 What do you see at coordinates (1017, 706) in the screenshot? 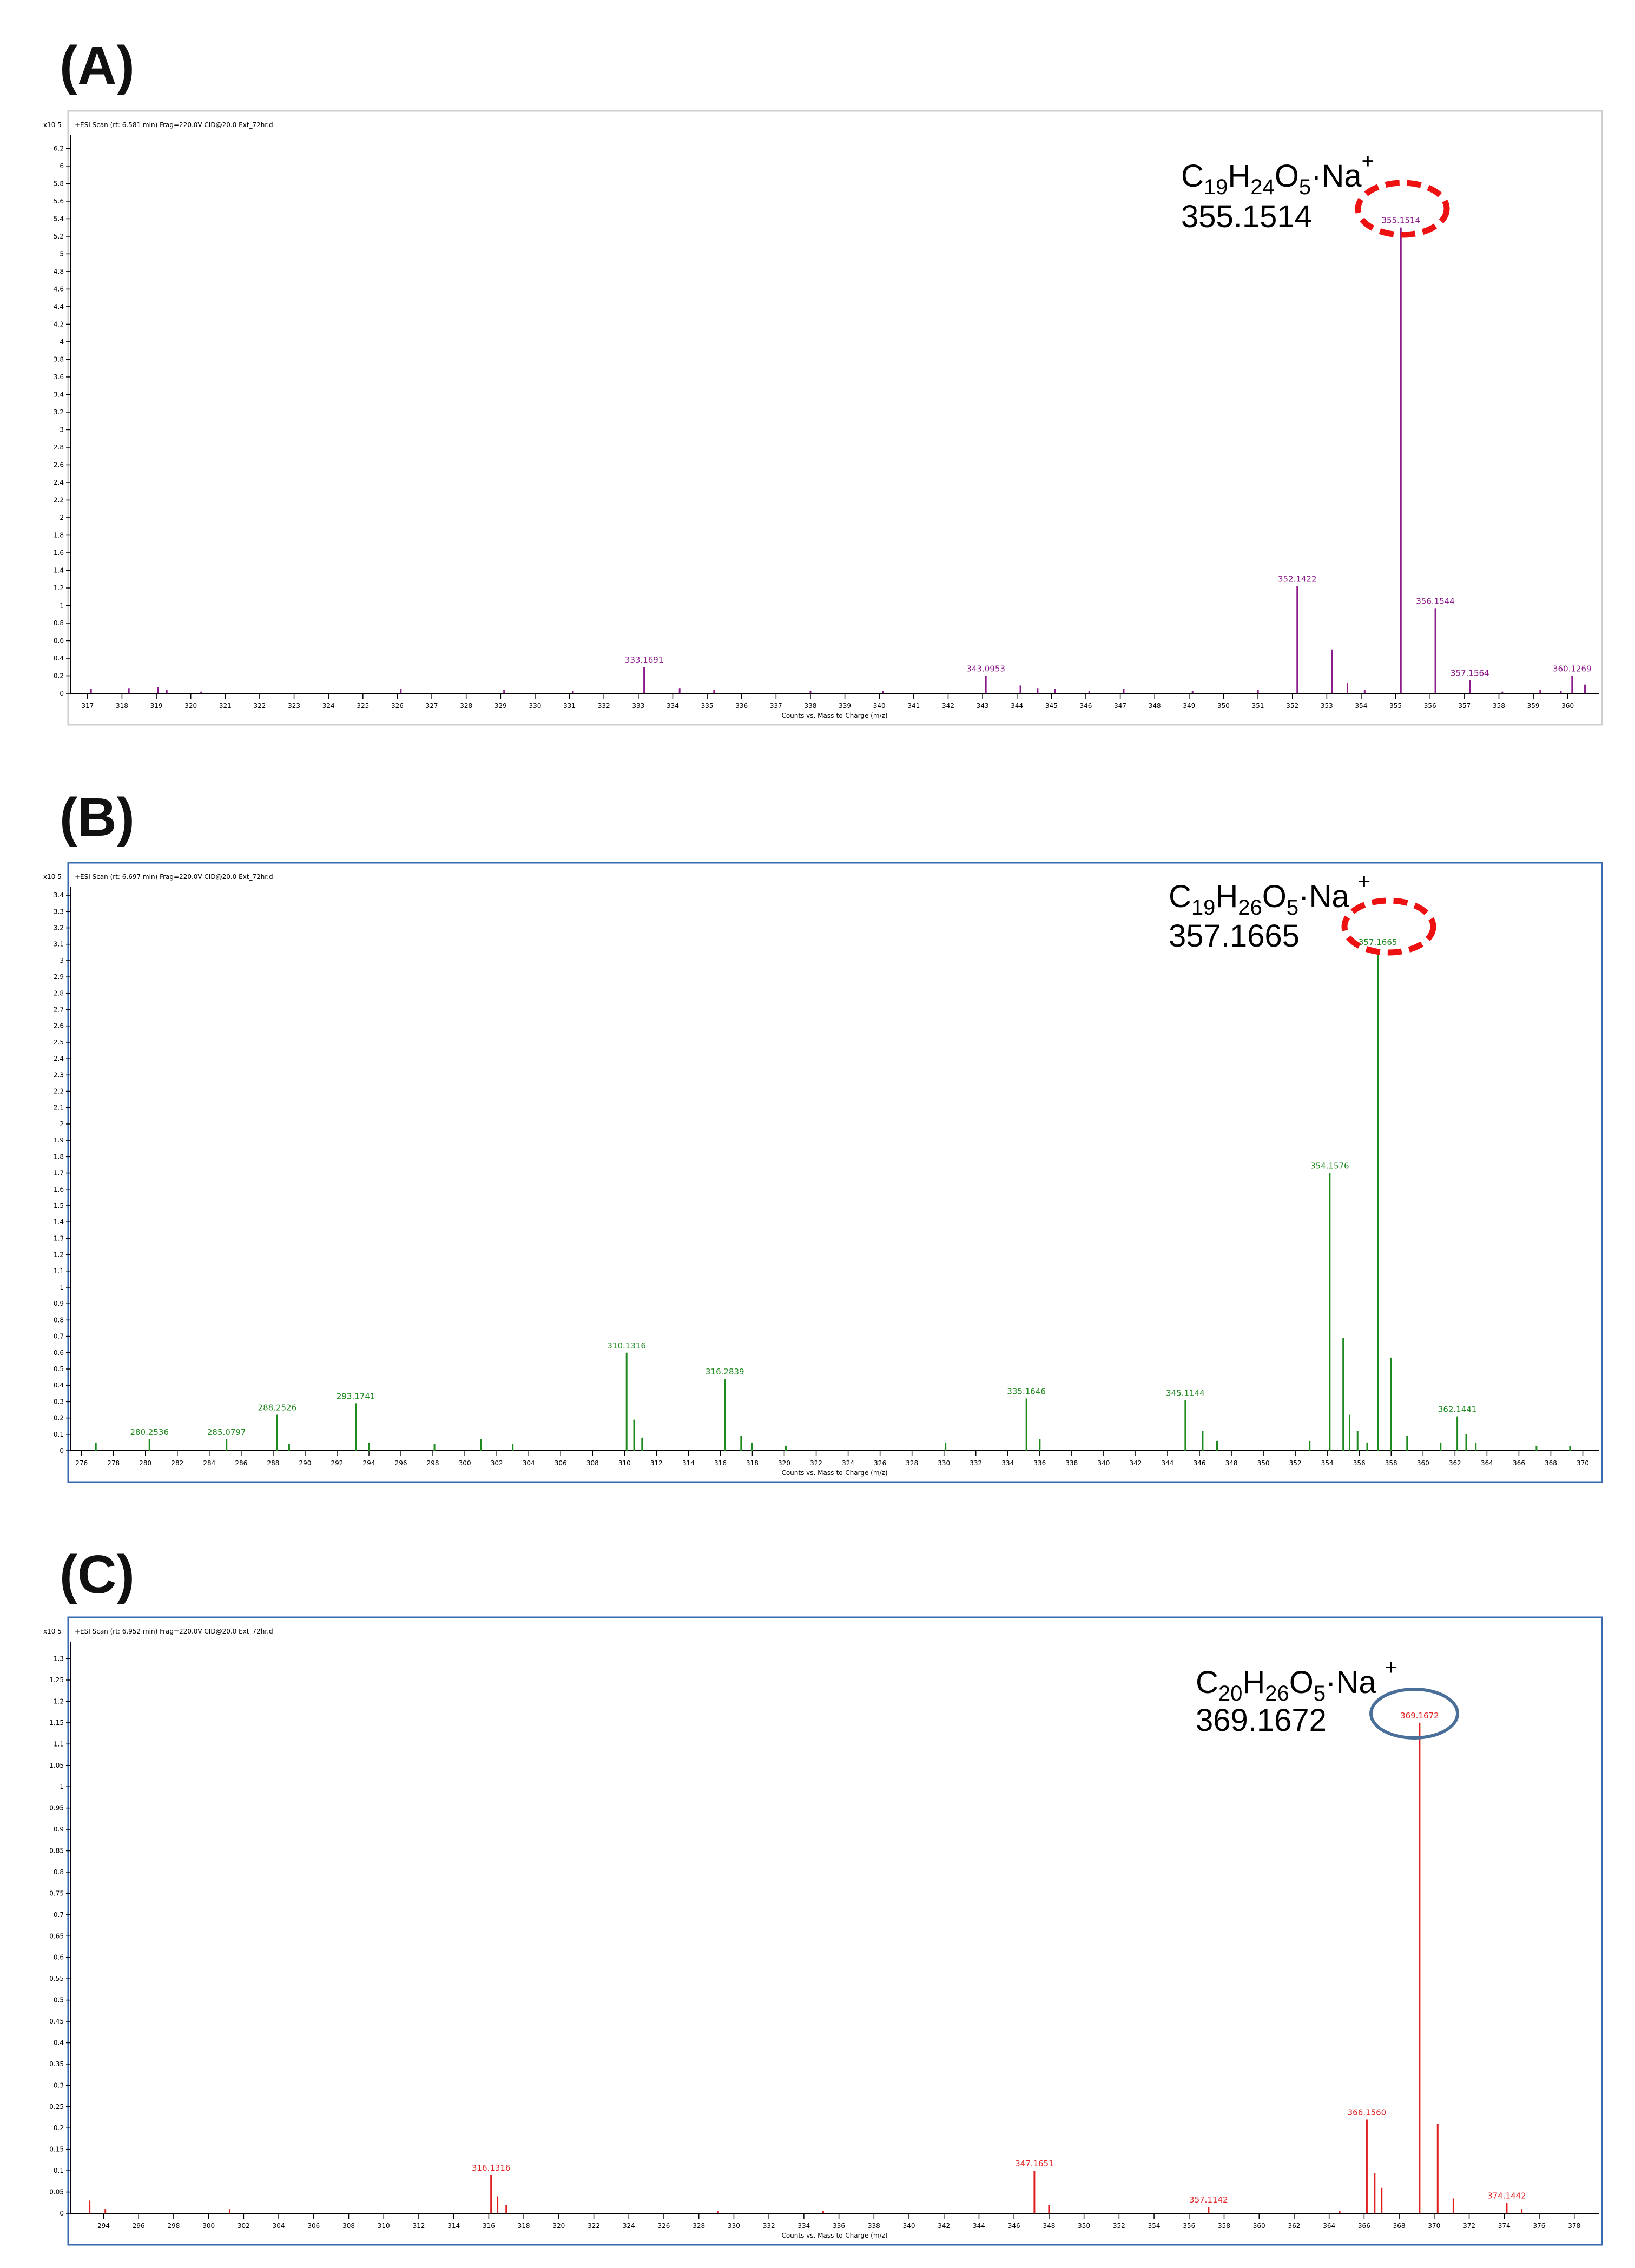
I see `panel-a-x-tick-label: 344` at bounding box center [1017, 706].